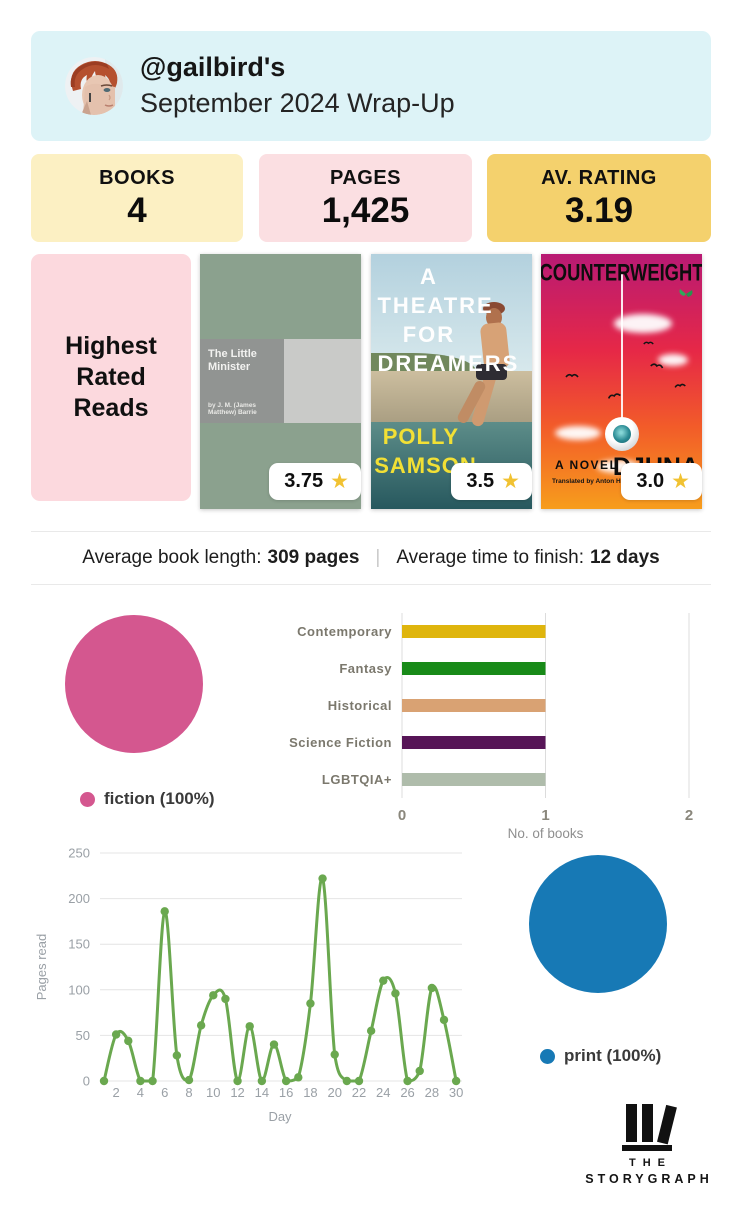  What do you see at coordinates (621, 347) in the screenshot?
I see `cover-art-string` at bounding box center [621, 347].